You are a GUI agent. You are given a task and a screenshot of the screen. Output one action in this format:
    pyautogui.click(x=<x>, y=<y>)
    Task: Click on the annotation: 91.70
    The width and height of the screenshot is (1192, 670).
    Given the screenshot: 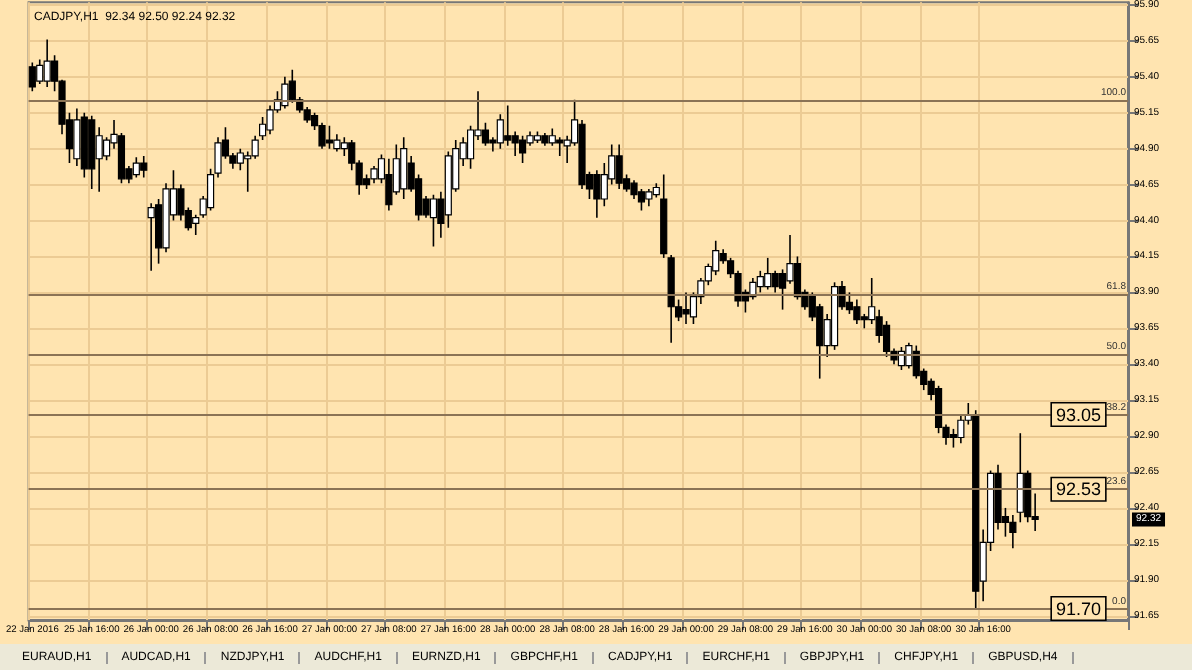 What is the action you would take?
    pyautogui.click(x=1079, y=608)
    